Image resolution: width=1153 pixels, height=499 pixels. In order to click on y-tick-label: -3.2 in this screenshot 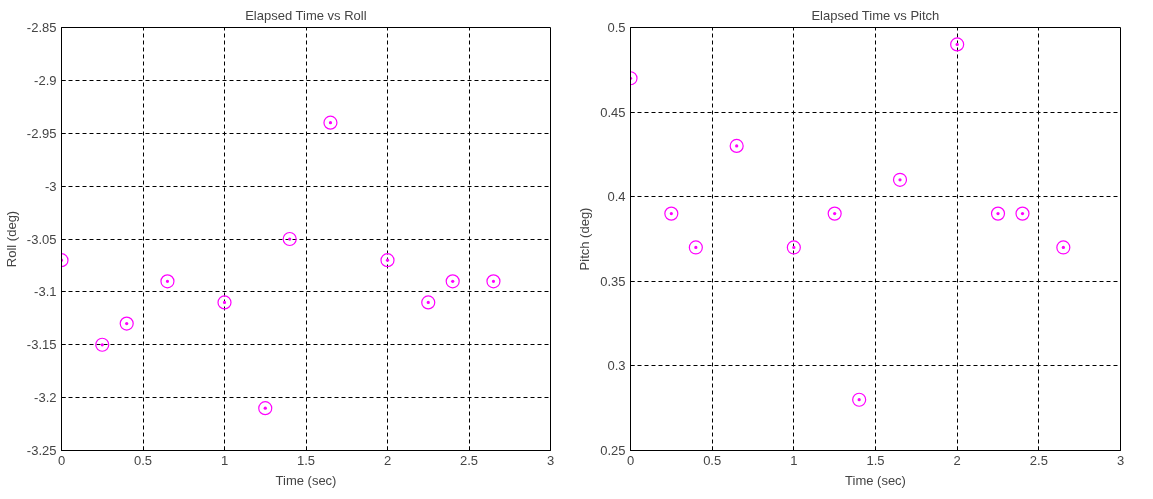, I will do `click(45, 398)`.